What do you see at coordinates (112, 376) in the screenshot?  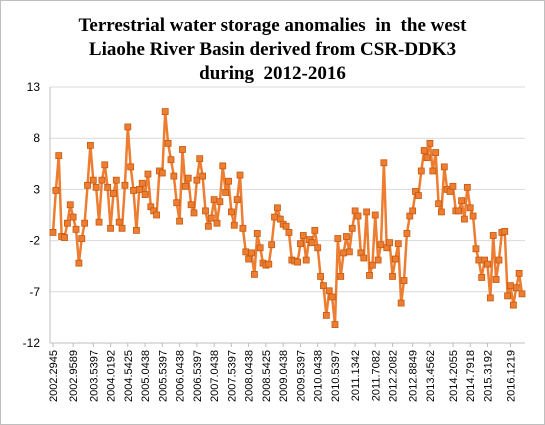 I see `x-tick-label: 2004.0192` at bounding box center [112, 376].